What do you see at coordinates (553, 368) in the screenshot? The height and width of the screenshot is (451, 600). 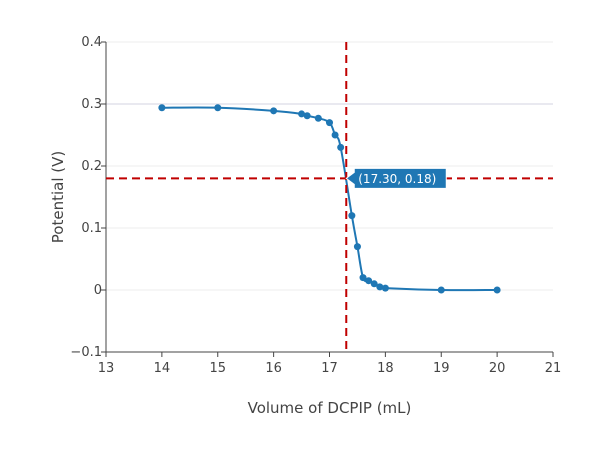 I see `x-tick-label: 21` at bounding box center [553, 368].